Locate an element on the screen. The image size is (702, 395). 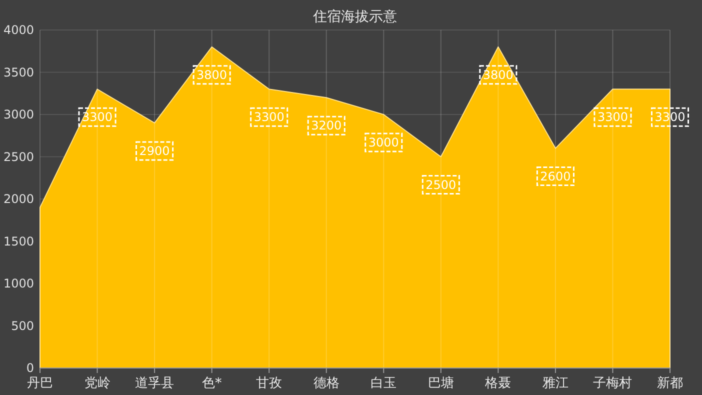
x-tick-label: 丹巴 is located at coordinates (40, 383).